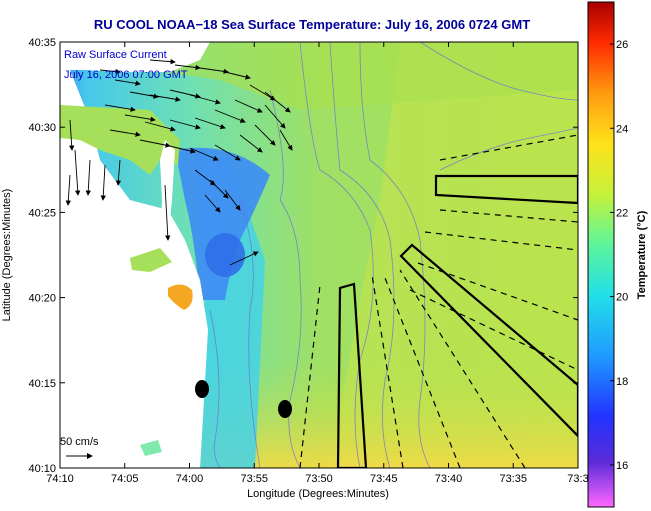 The width and height of the screenshot is (651, 511). What do you see at coordinates (151, 448) in the screenshot?
I see `nearshore-small-patches` at bounding box center [151, 448].